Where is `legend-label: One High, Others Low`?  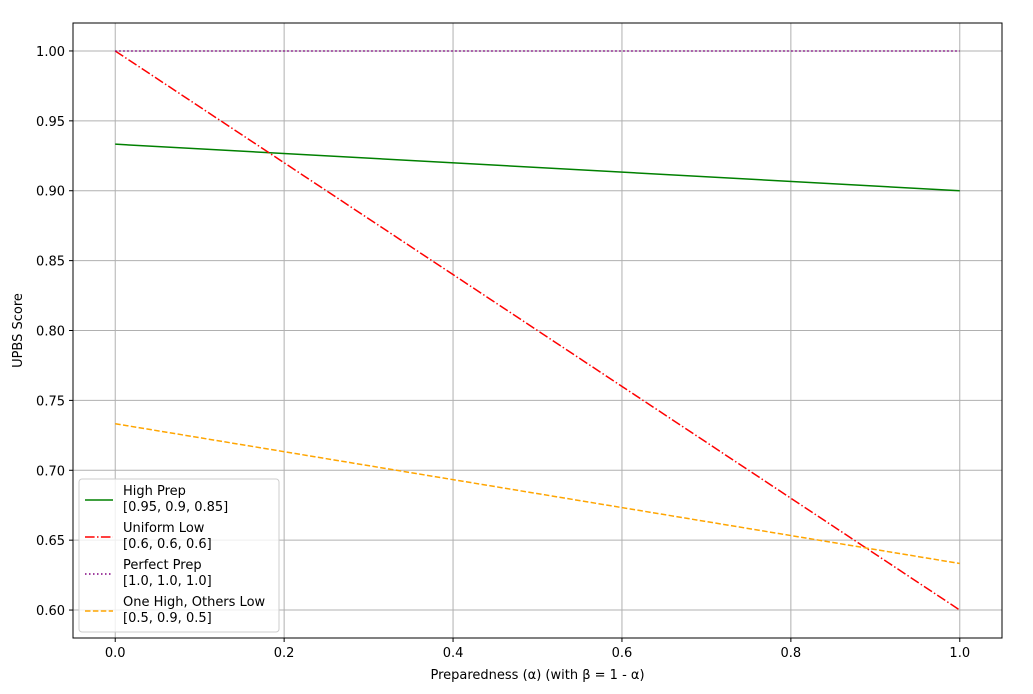 legend-label: One High, Others Low is located at coordinates (194, 602).